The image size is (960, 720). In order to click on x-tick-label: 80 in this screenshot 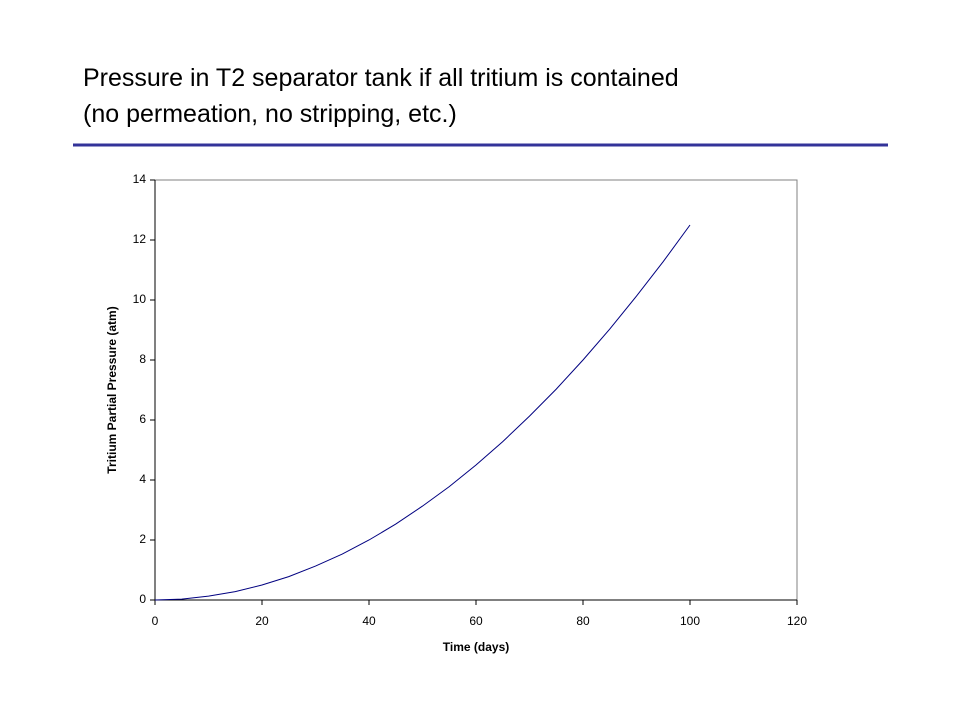, I will do `click(583, 621)`.